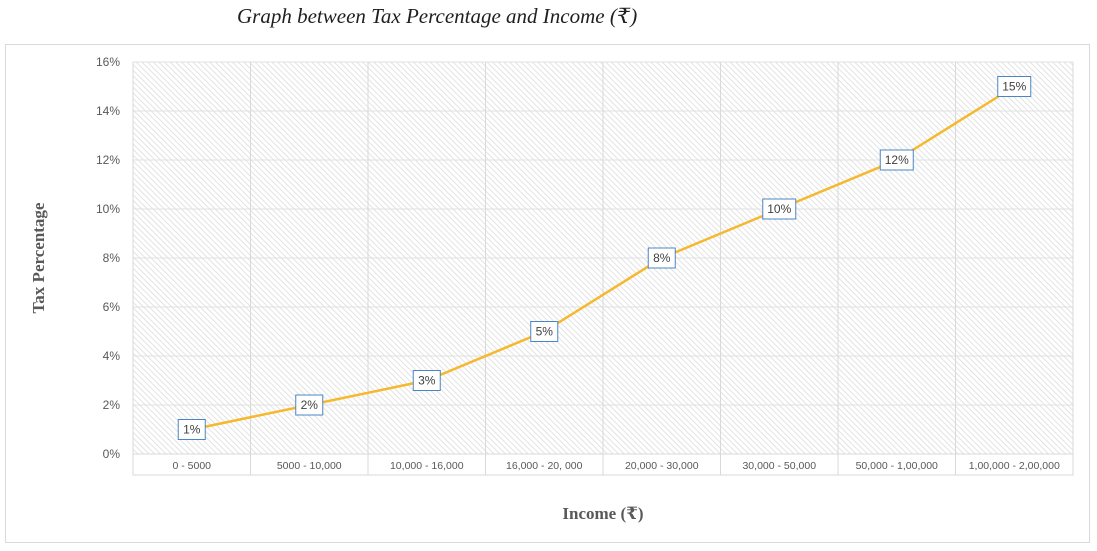  I want to click on y-tick-label: 8%, so click(112, 258).